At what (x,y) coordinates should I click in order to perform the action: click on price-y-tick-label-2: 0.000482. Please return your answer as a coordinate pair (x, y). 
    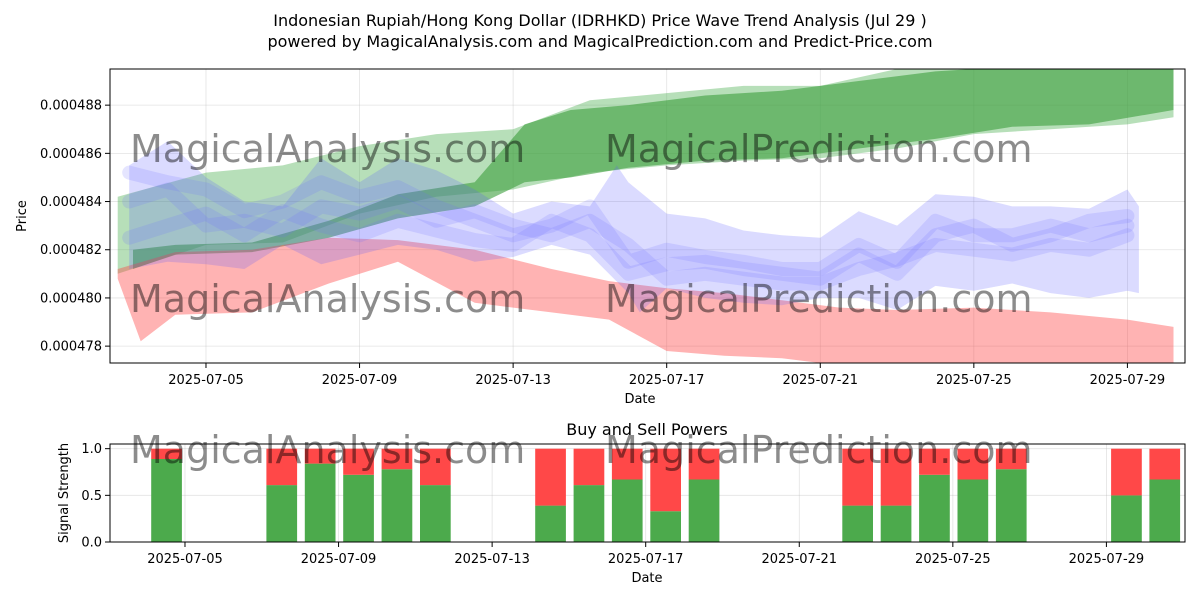
    Looking at the image, I should click on (71, 250).